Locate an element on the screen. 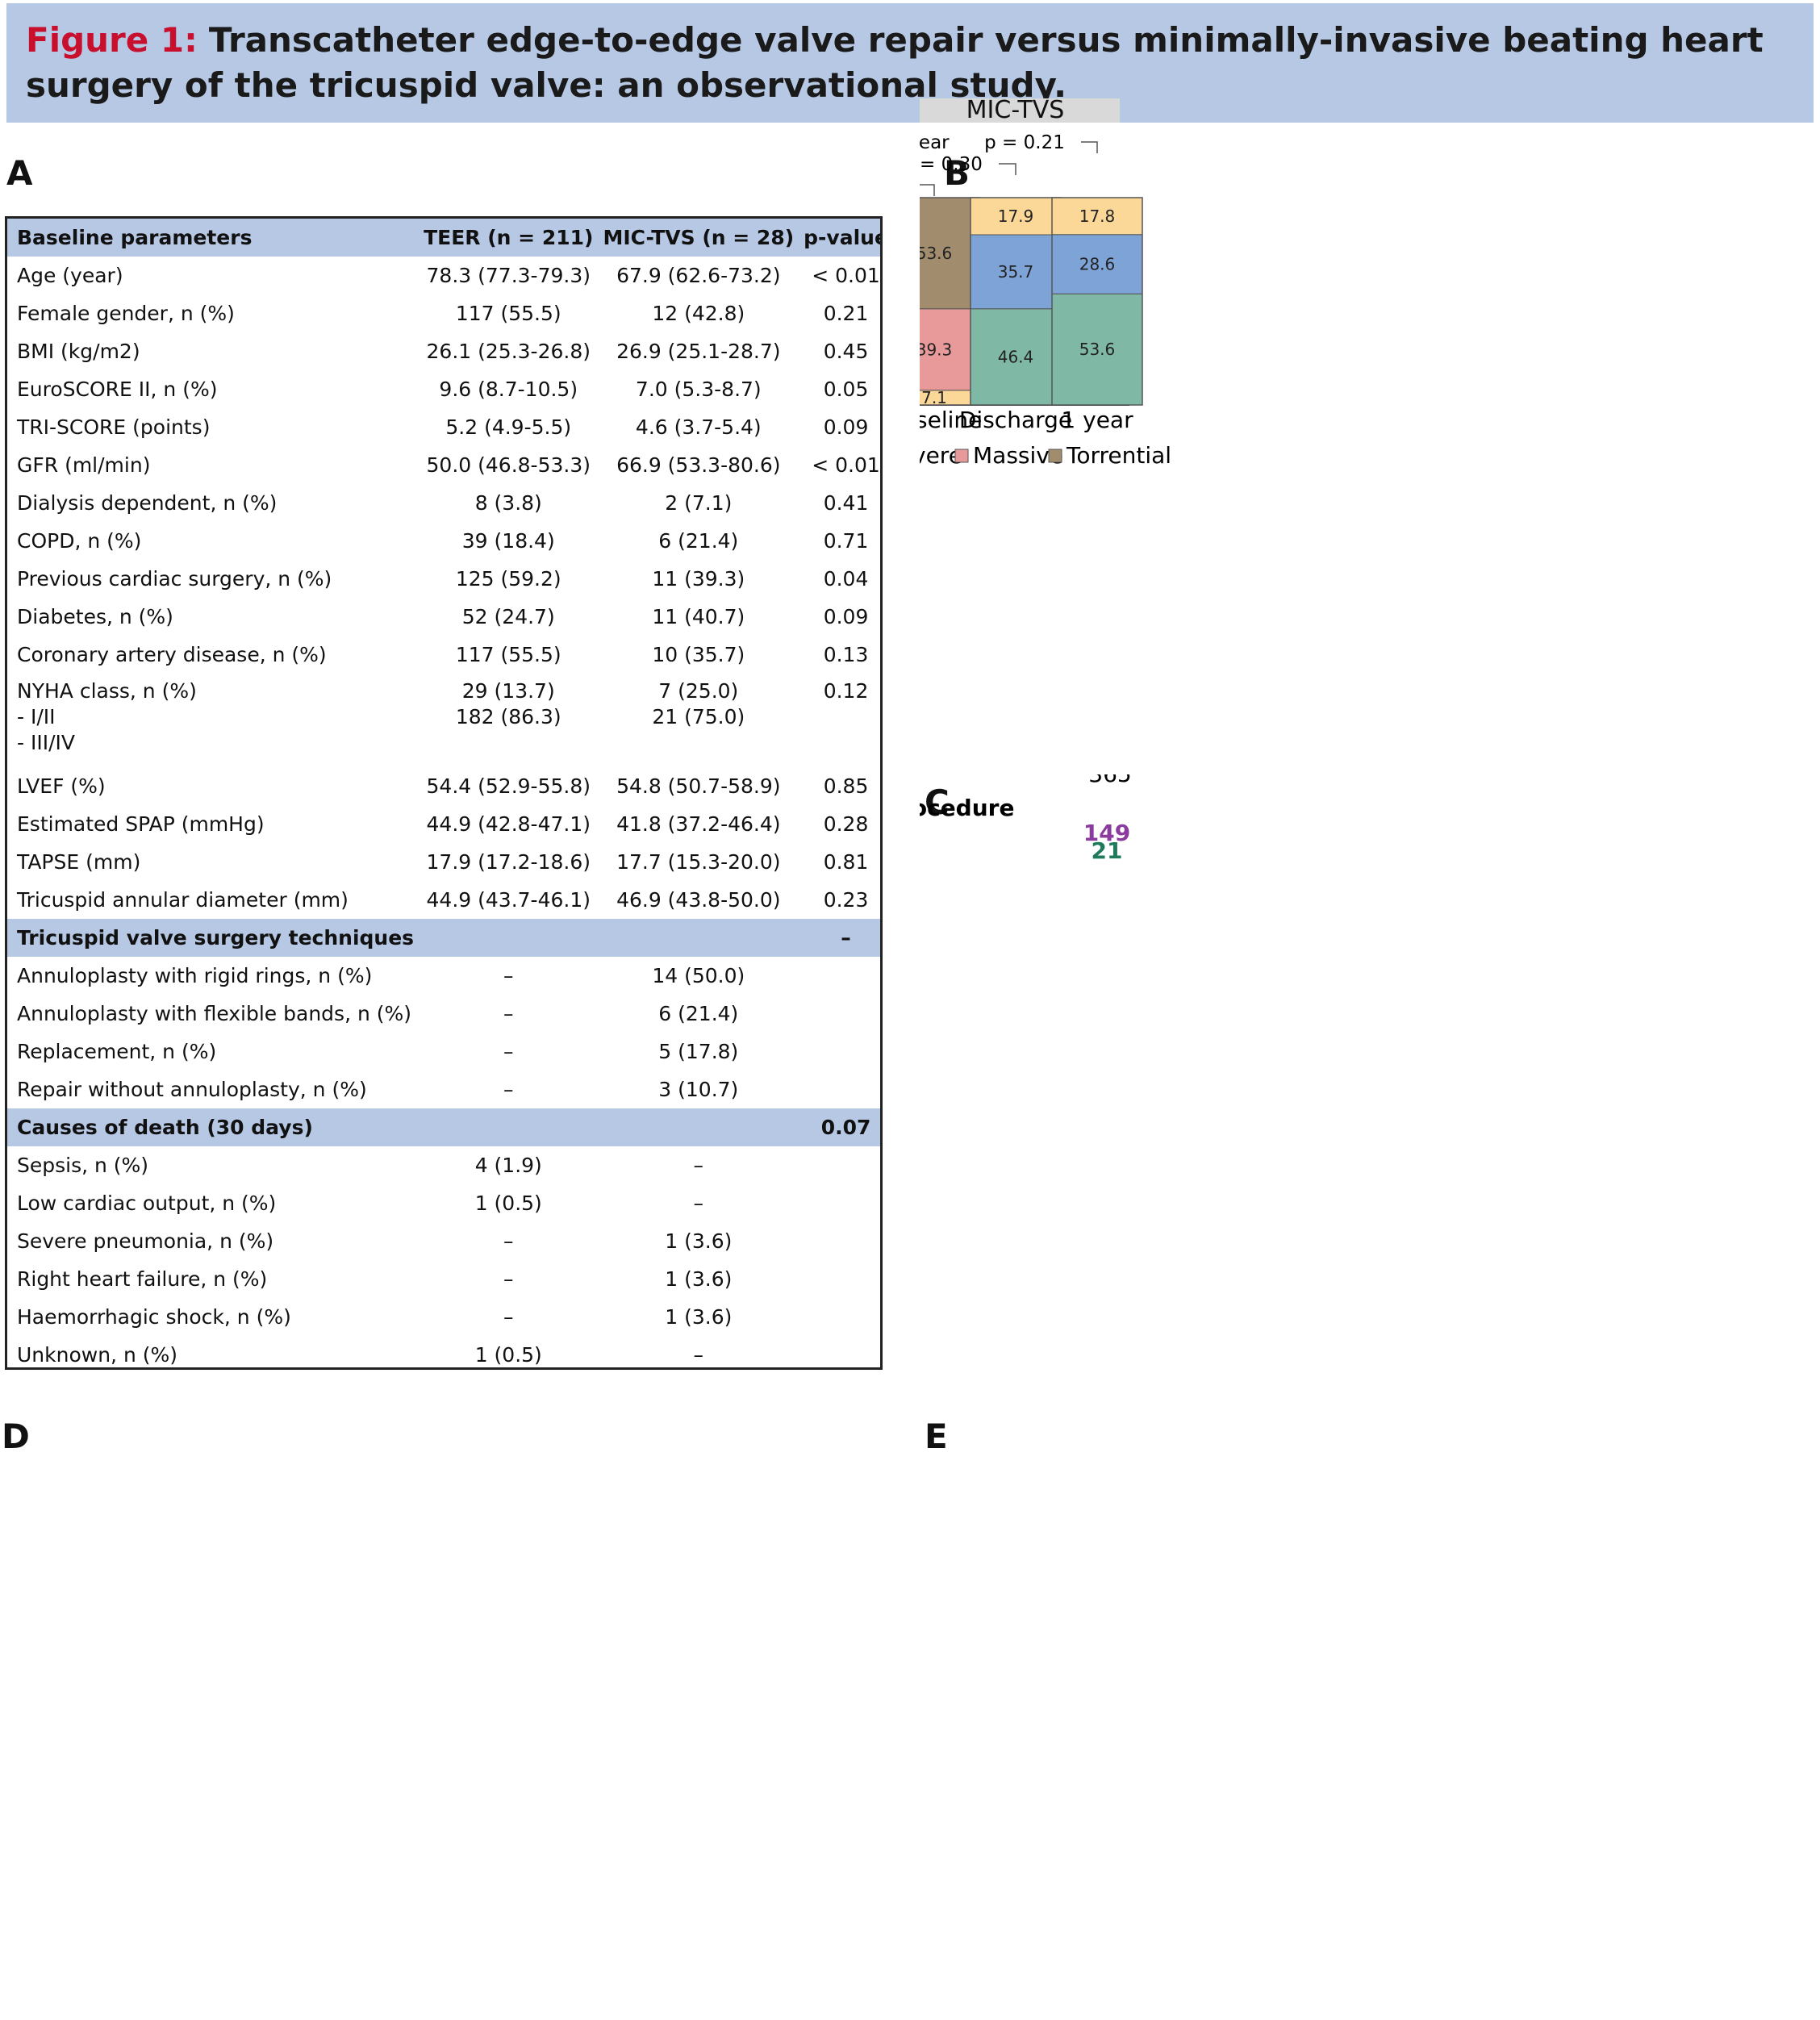  table-row: Low cardiac output, n (%) 1 (0.5) – is located at coordinates (444, 1203).